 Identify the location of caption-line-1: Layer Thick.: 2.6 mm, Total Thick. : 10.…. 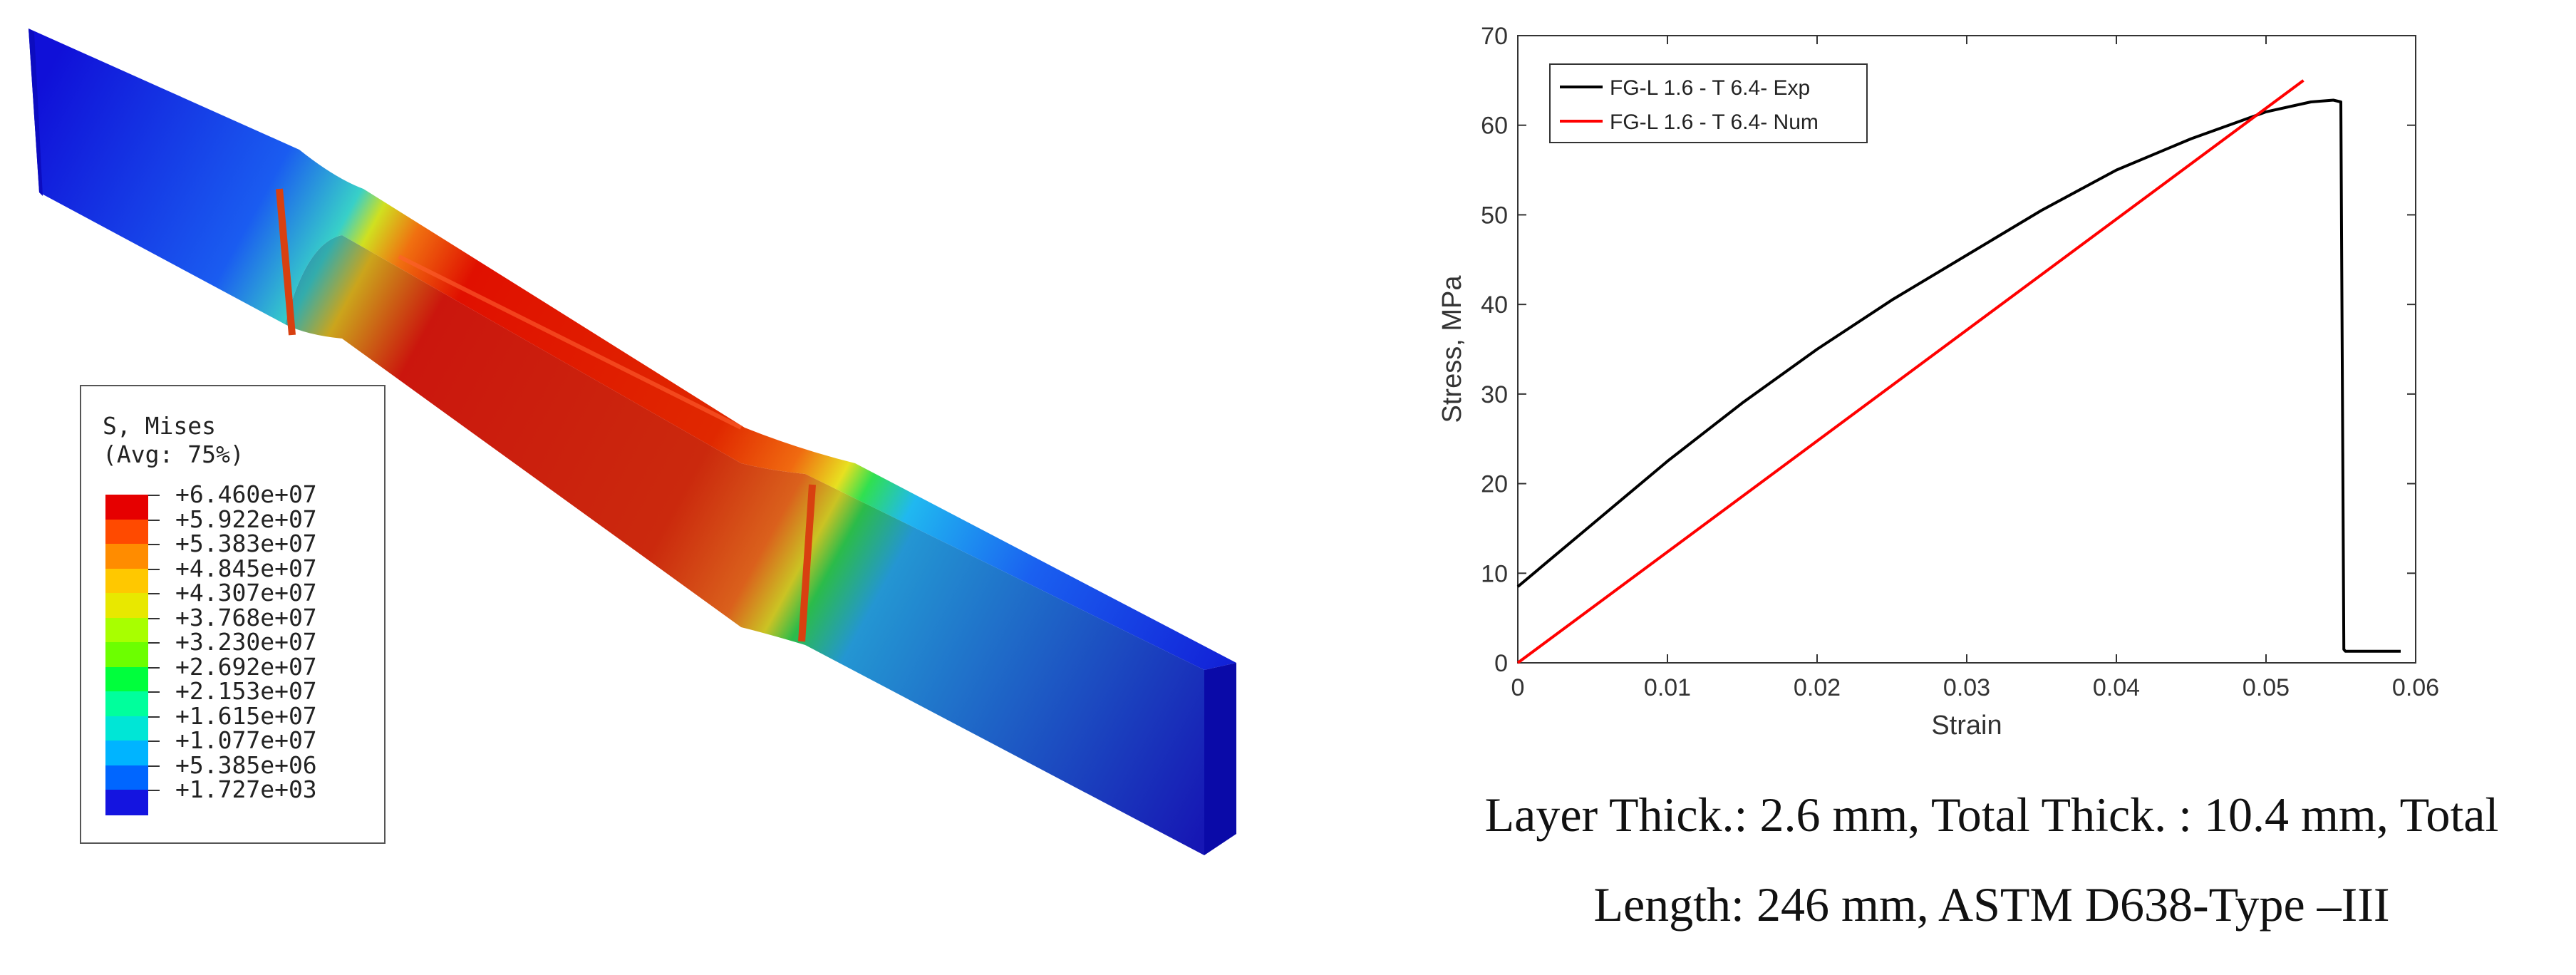
(1992, 815).